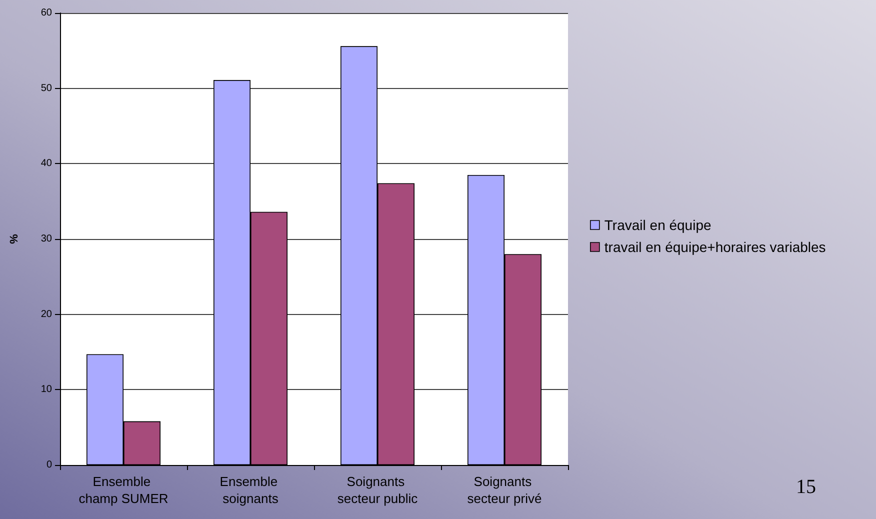 The image size is (876, 519). What do you see at coordinates (251, 490) in the screenshot?
I see `x-tick-label: Ensemble soignants` at bounding box center [251, 490].